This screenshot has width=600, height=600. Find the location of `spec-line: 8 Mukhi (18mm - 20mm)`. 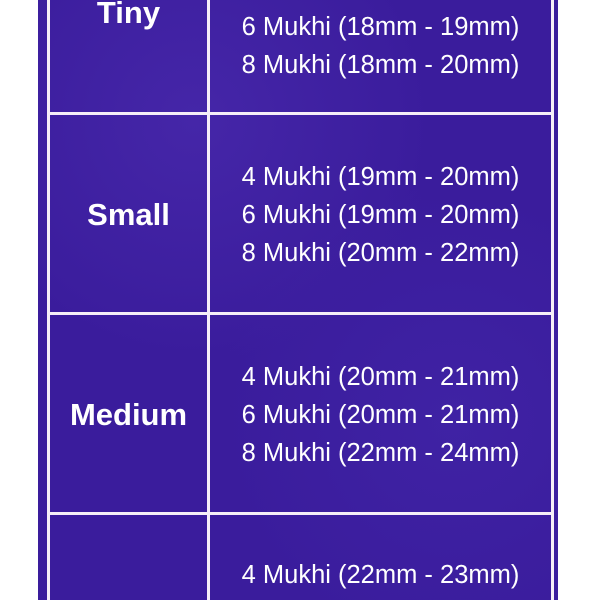

spec-line: 8 Mukhi (18mm - 20mm) is located at coordinates (380, 65).